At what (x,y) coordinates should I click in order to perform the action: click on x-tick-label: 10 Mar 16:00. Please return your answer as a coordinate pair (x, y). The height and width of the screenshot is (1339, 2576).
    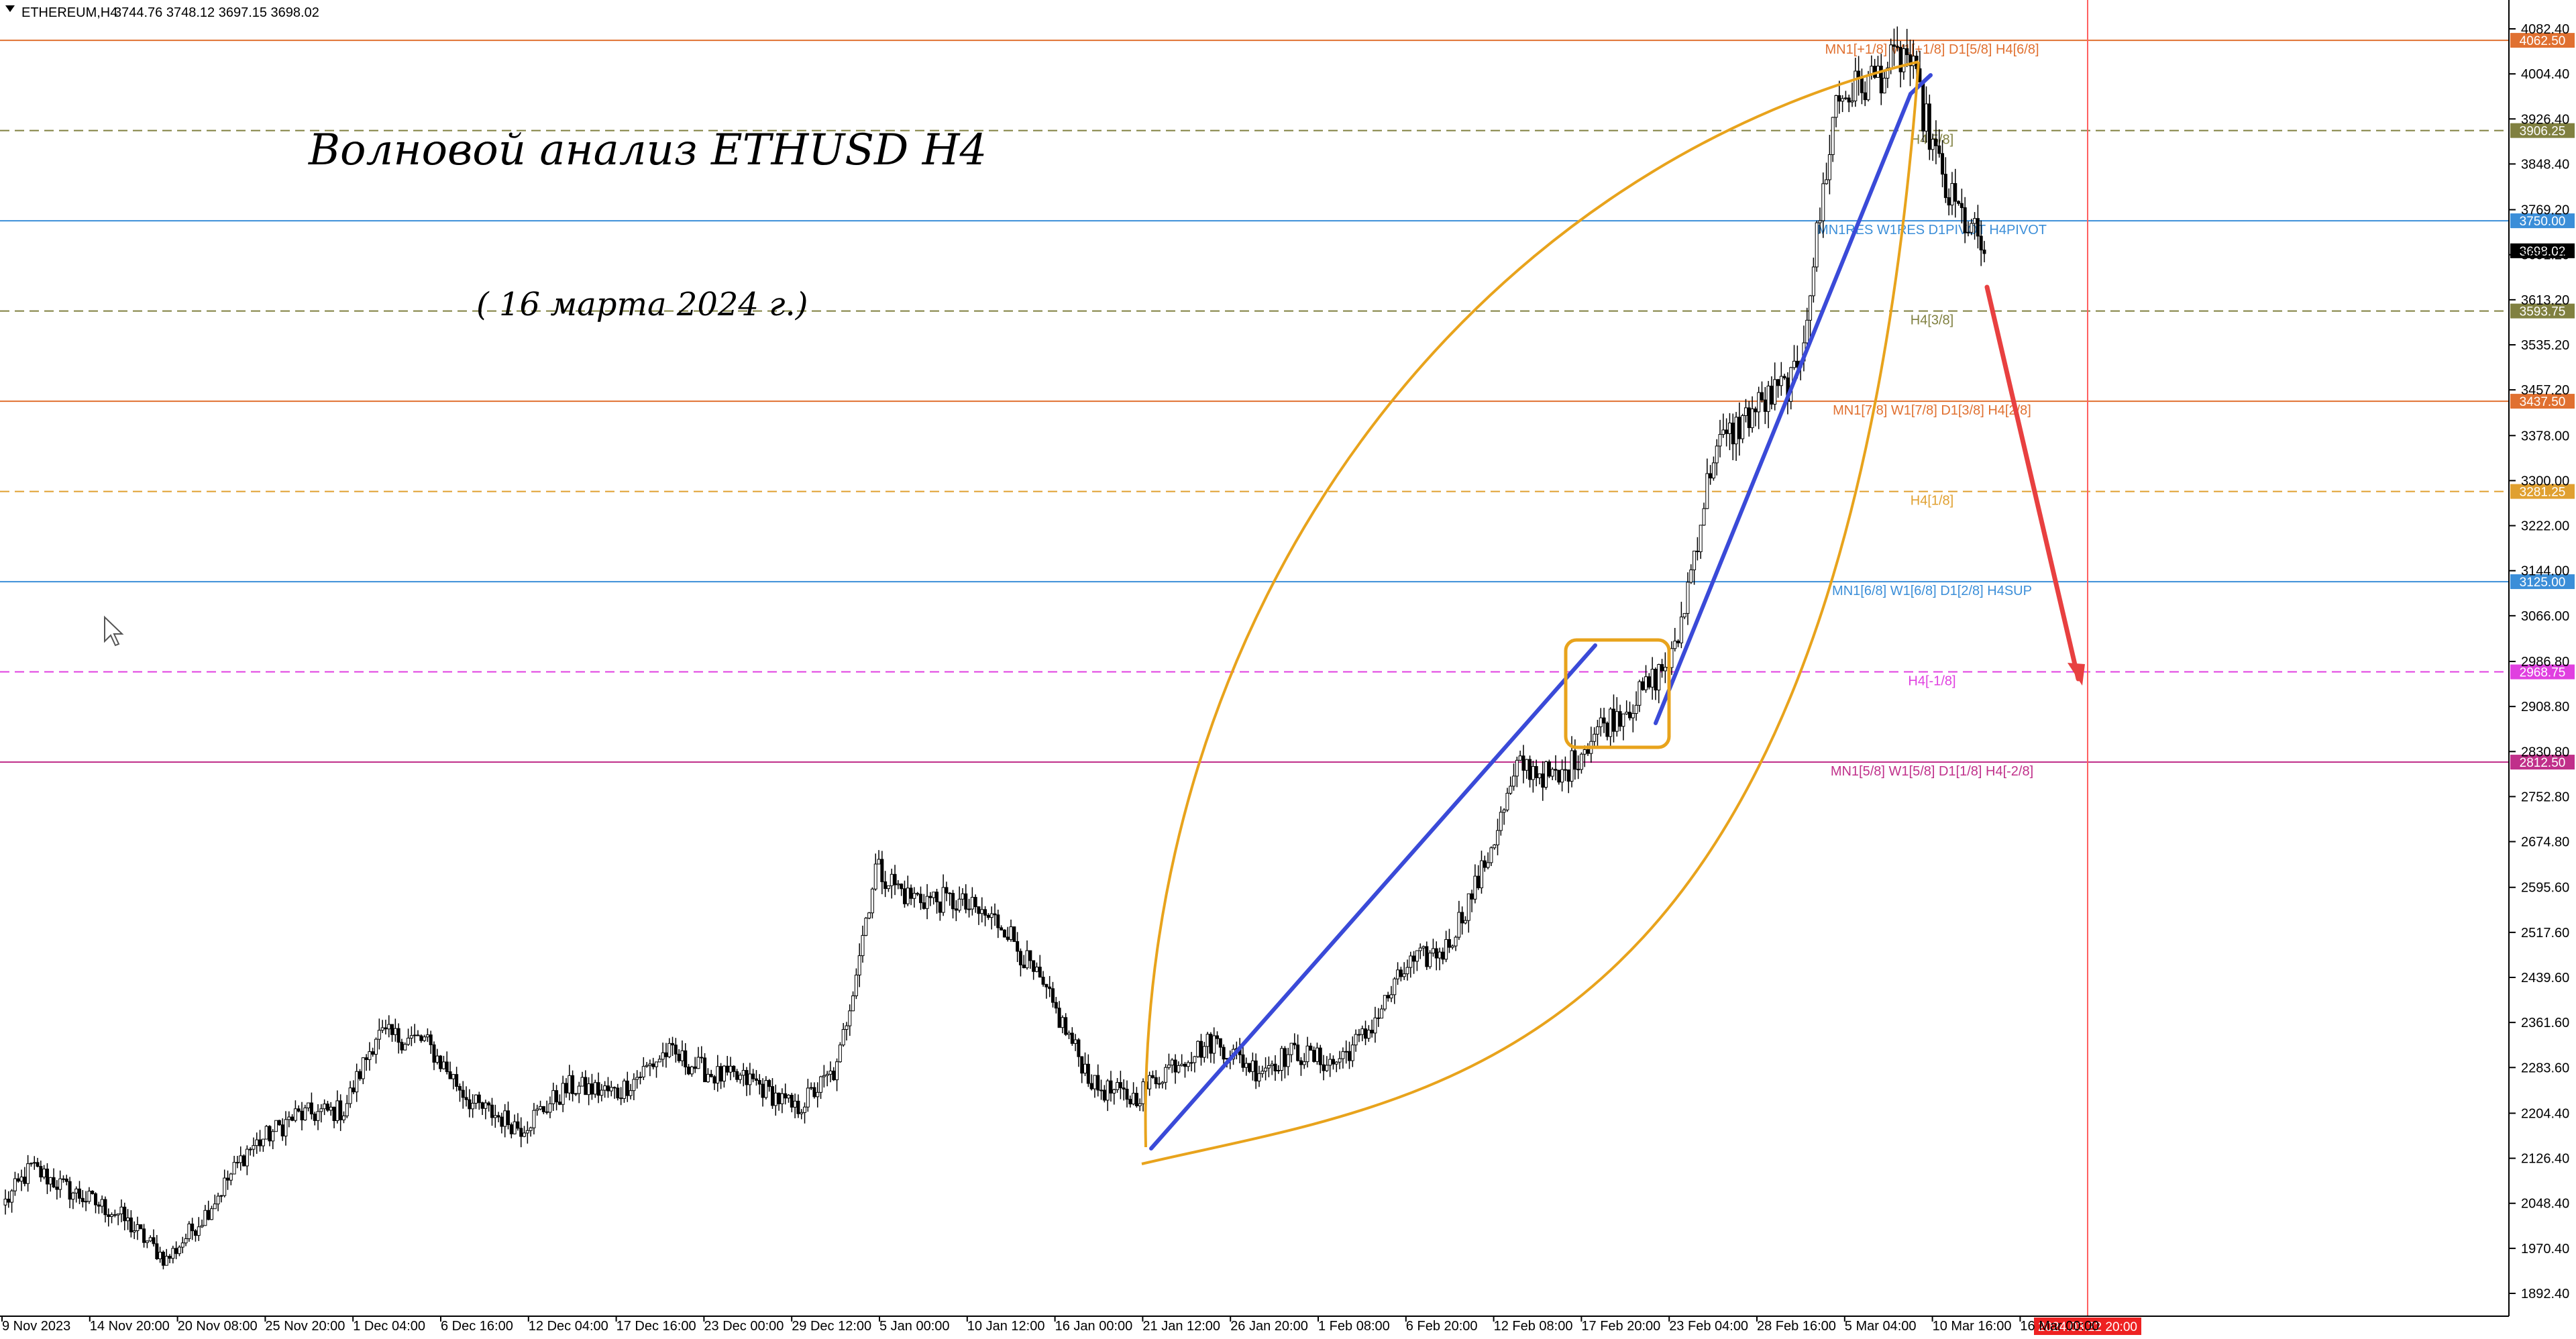
    Looking at the image, I should click on (1972, 1326).